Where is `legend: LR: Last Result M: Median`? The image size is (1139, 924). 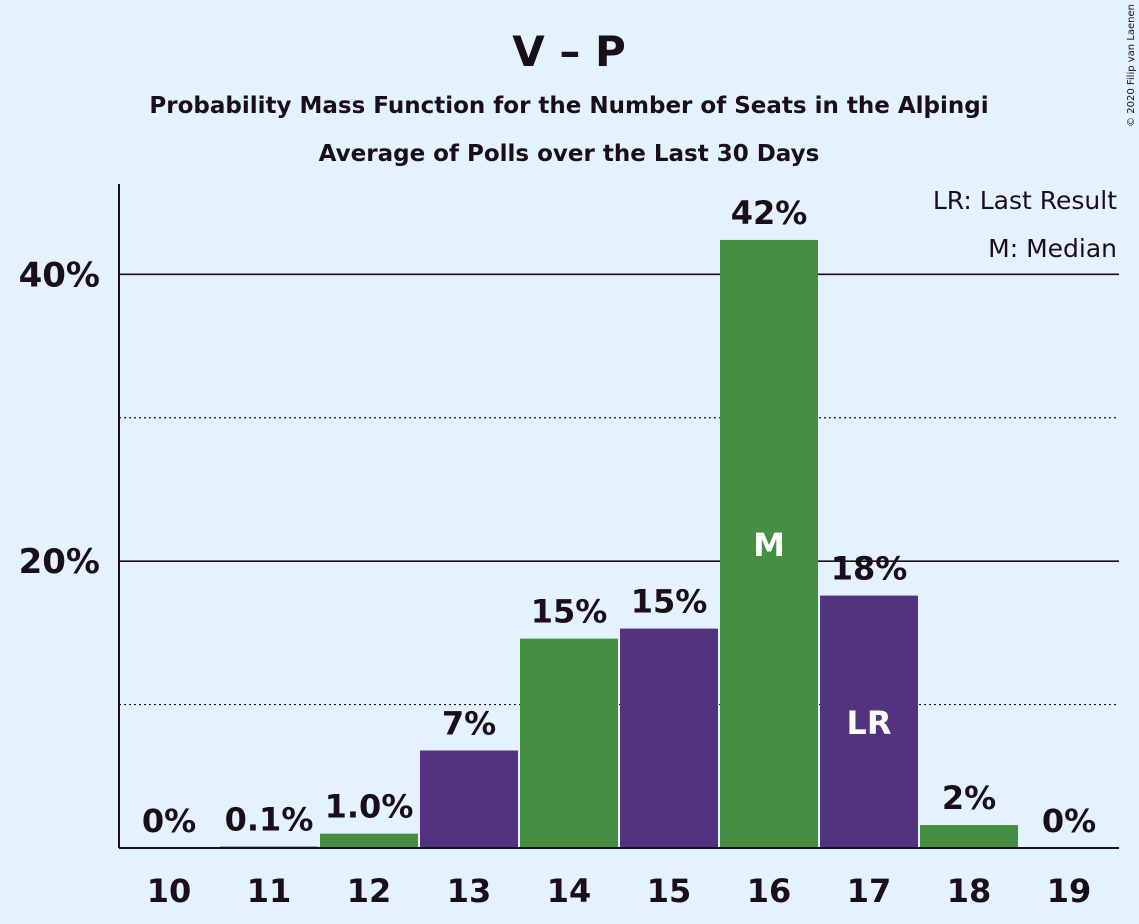
legend: LR: Last Result M: Median is located at coordinates (1025, 224).